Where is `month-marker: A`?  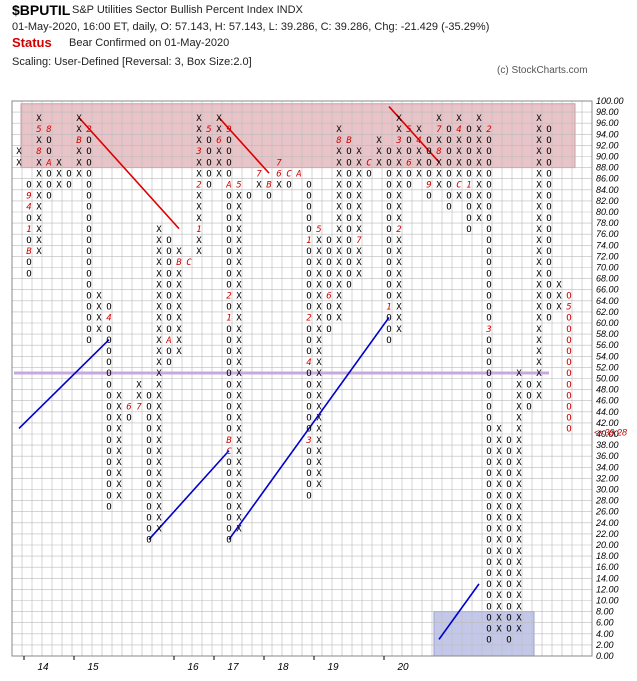
month-marker: A is located at coordinates (48, 163).